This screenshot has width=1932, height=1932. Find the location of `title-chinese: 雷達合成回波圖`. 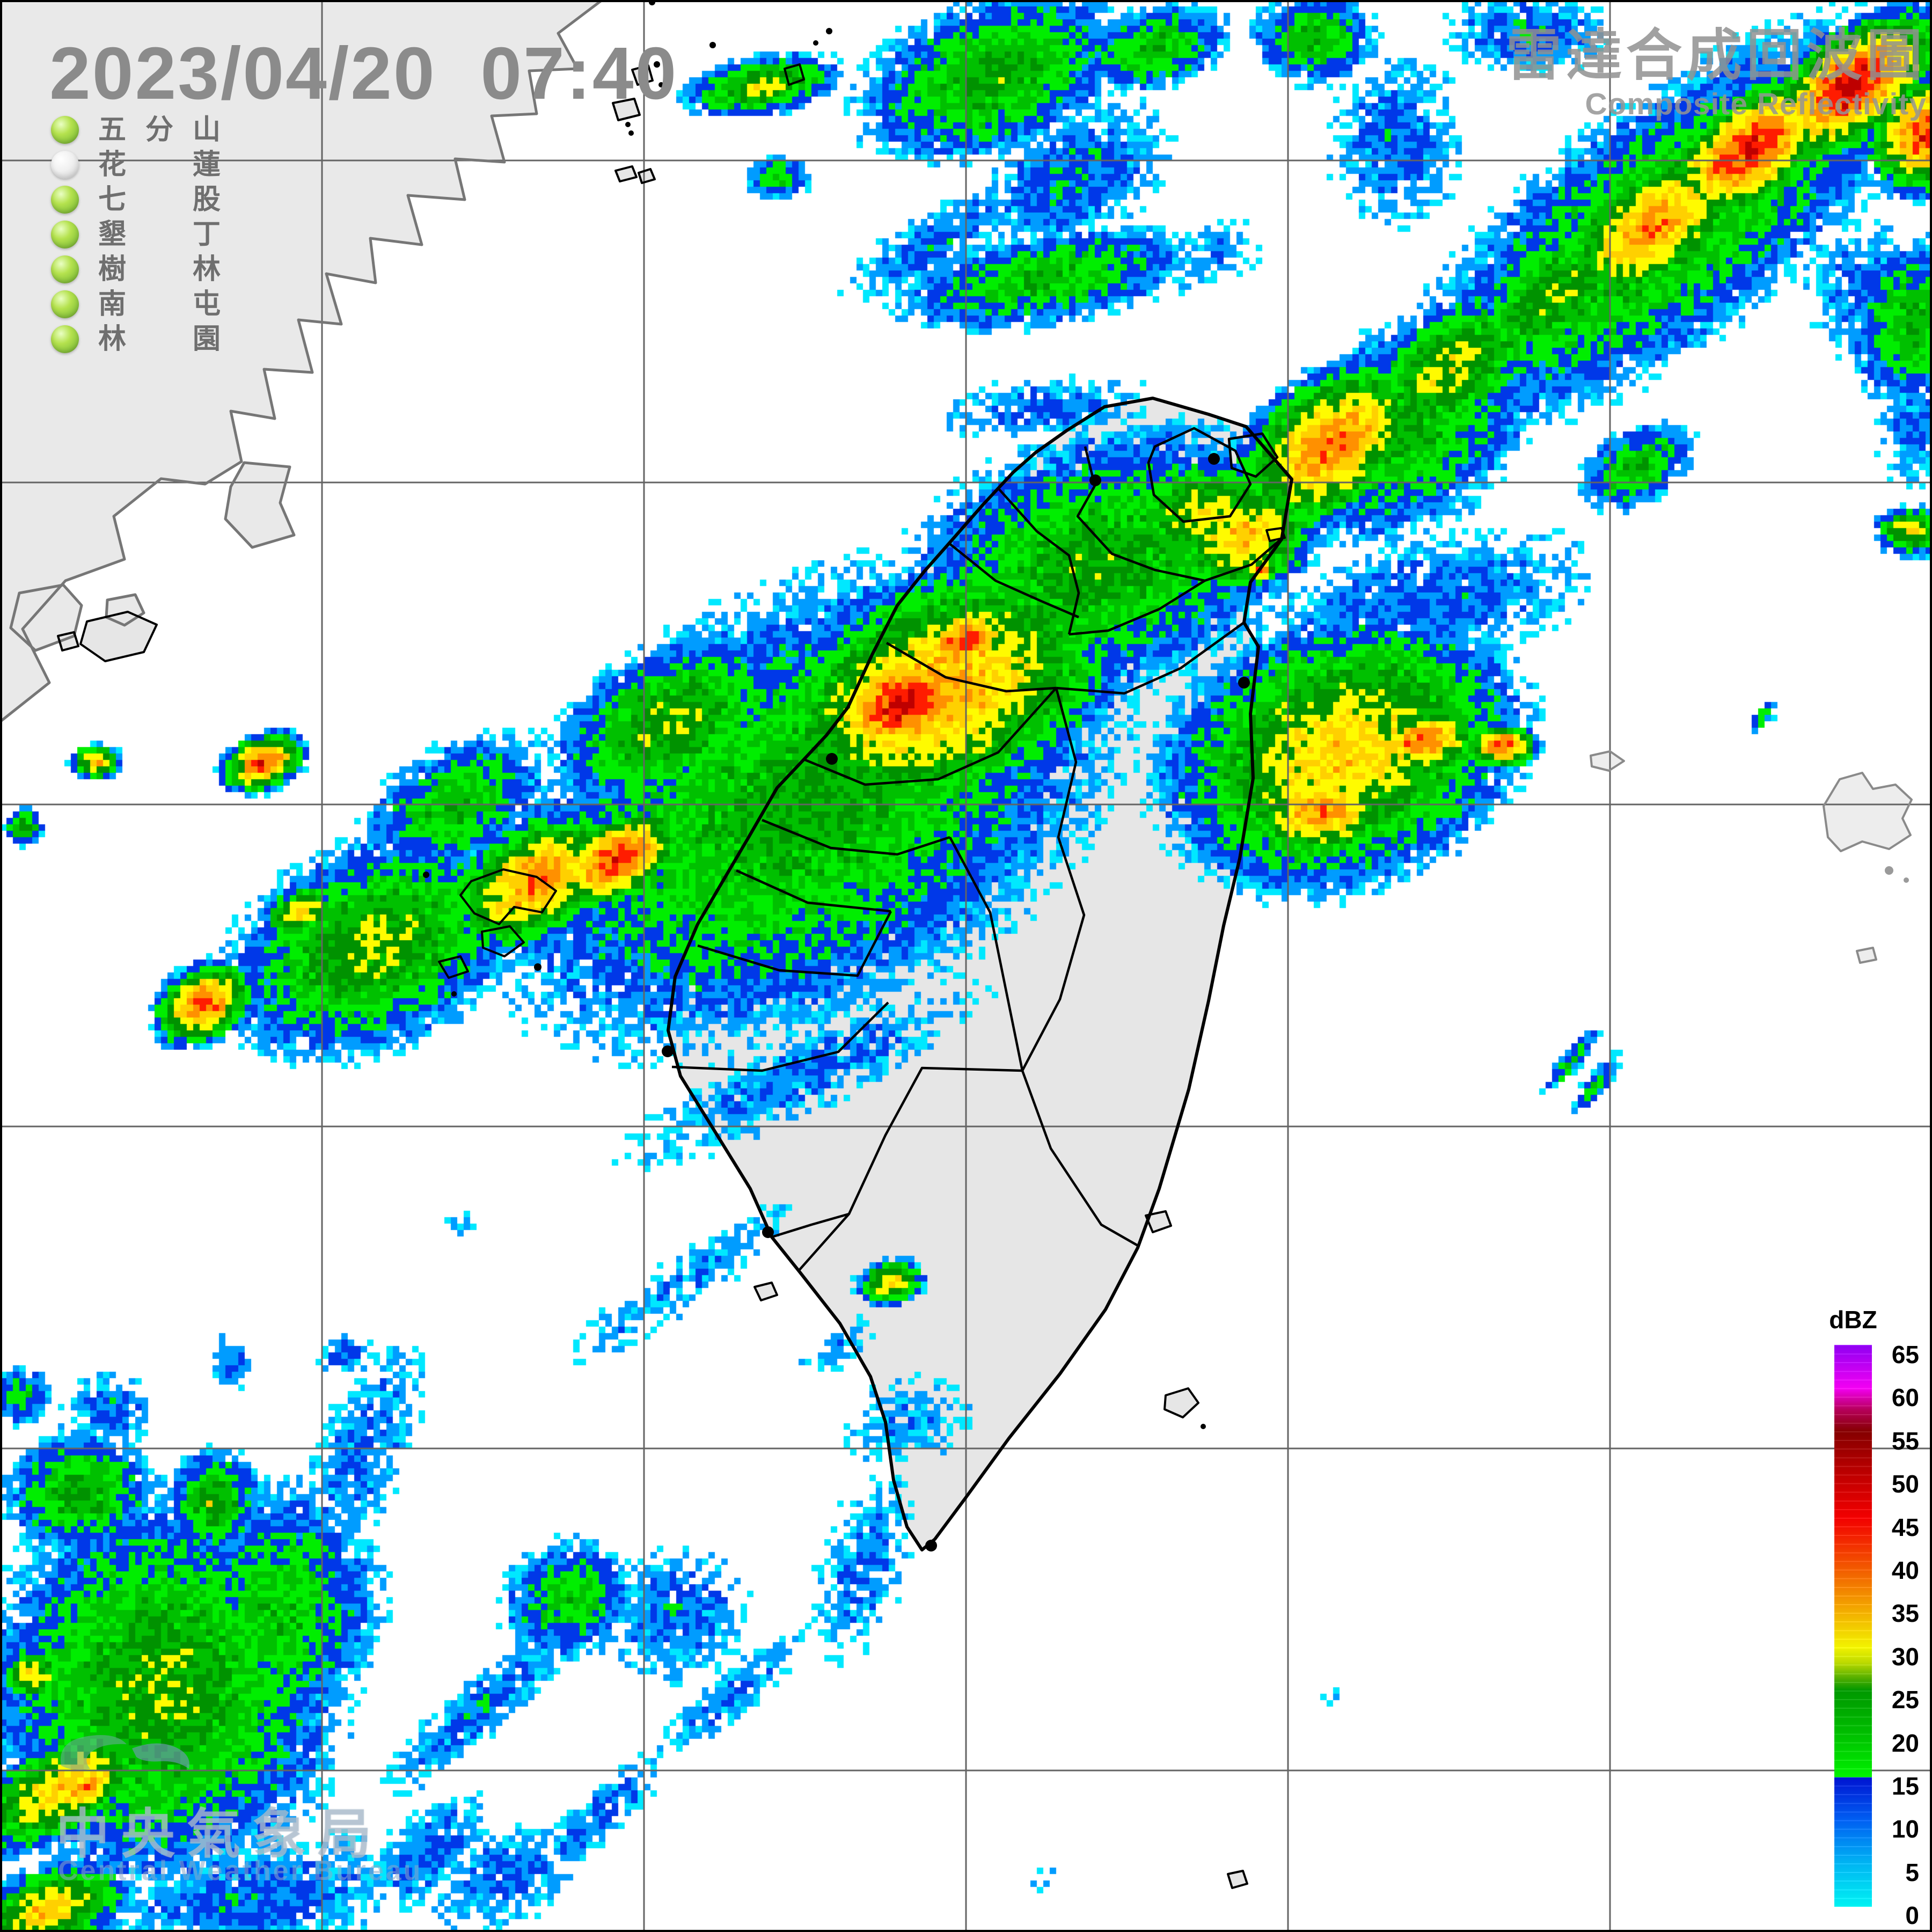

title-chinese: 雷達合成回波圖 is located at coordinates (1716, 56).